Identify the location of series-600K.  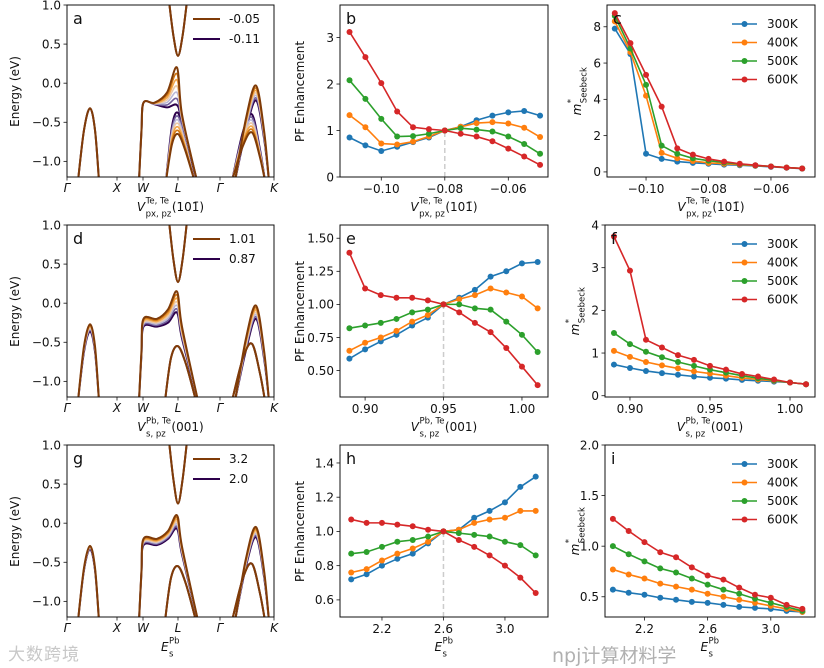
(708, 91).